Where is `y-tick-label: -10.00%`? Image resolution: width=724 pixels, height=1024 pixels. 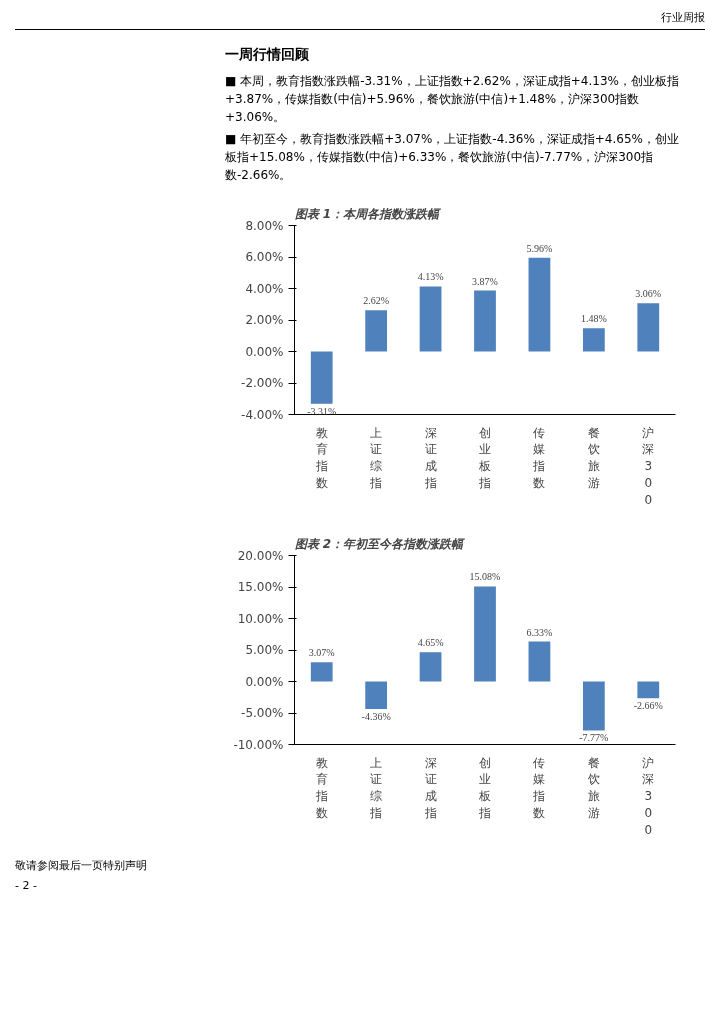
y-tick-label: -10.00% is located at coordinates (258, 744).